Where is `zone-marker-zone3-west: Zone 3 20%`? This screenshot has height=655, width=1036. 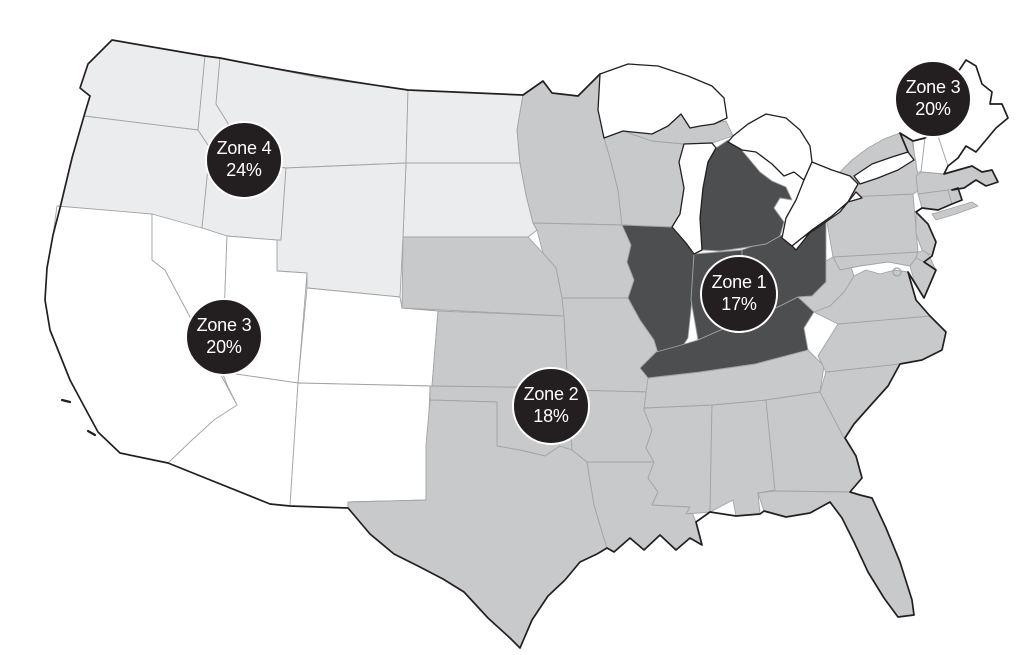 zone-marker-zone3-west: Zone 3 20% is located at coordinates (224, 337).